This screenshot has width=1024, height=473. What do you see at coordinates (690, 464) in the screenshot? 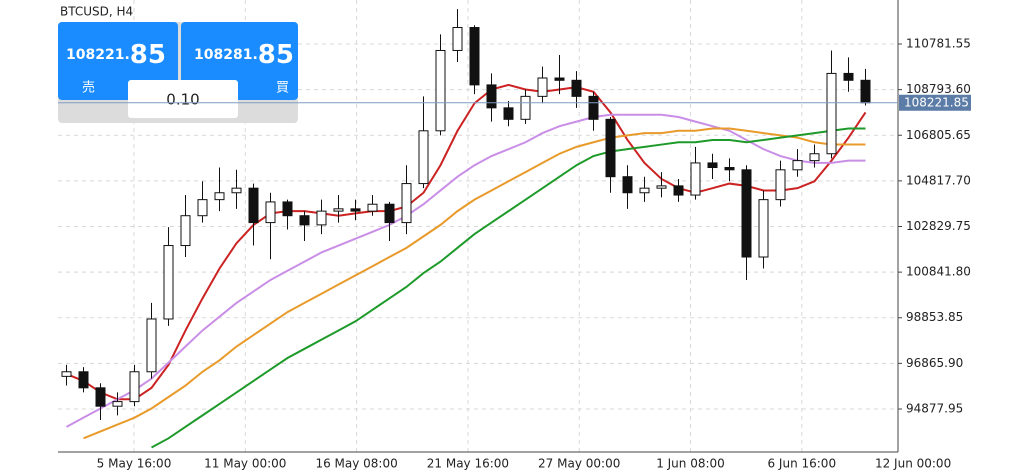
I see `x-tick-label: 1 Jun 08:00` at bounding box center [690, 464].